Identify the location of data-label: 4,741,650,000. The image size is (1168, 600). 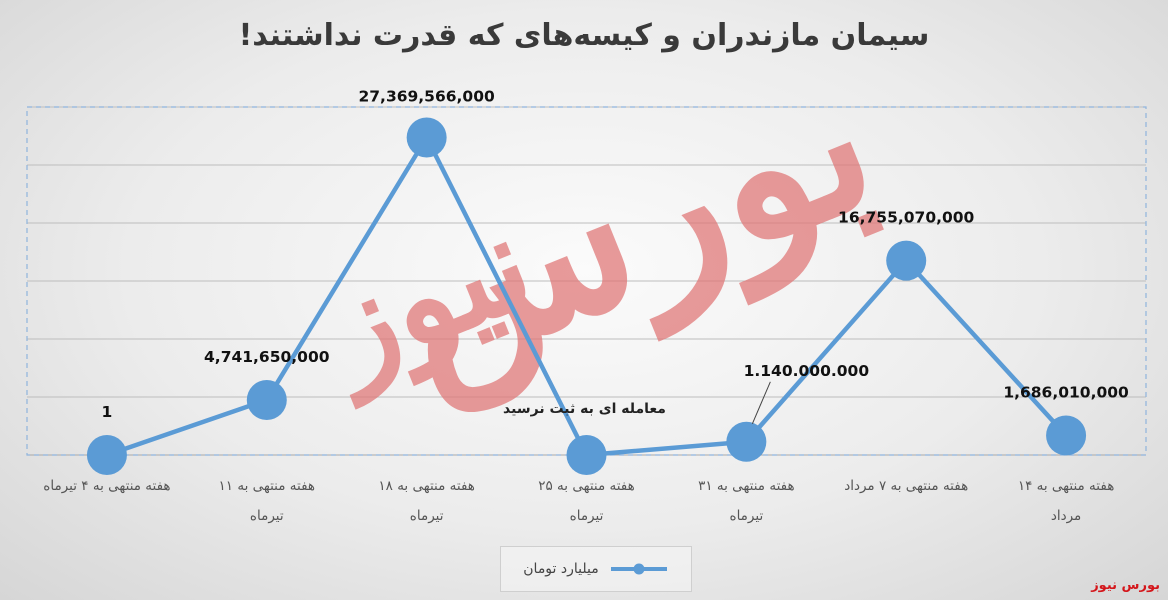
(267, 357).